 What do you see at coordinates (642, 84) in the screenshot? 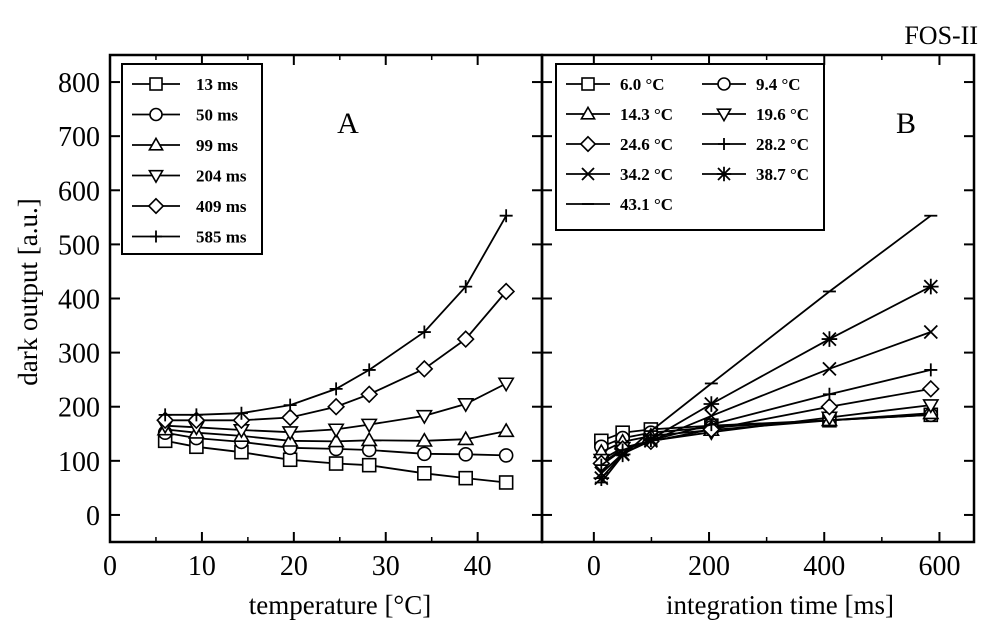
I see `legend-label-6-0-c: 6.0 °C` at bounding box center [642, 84].